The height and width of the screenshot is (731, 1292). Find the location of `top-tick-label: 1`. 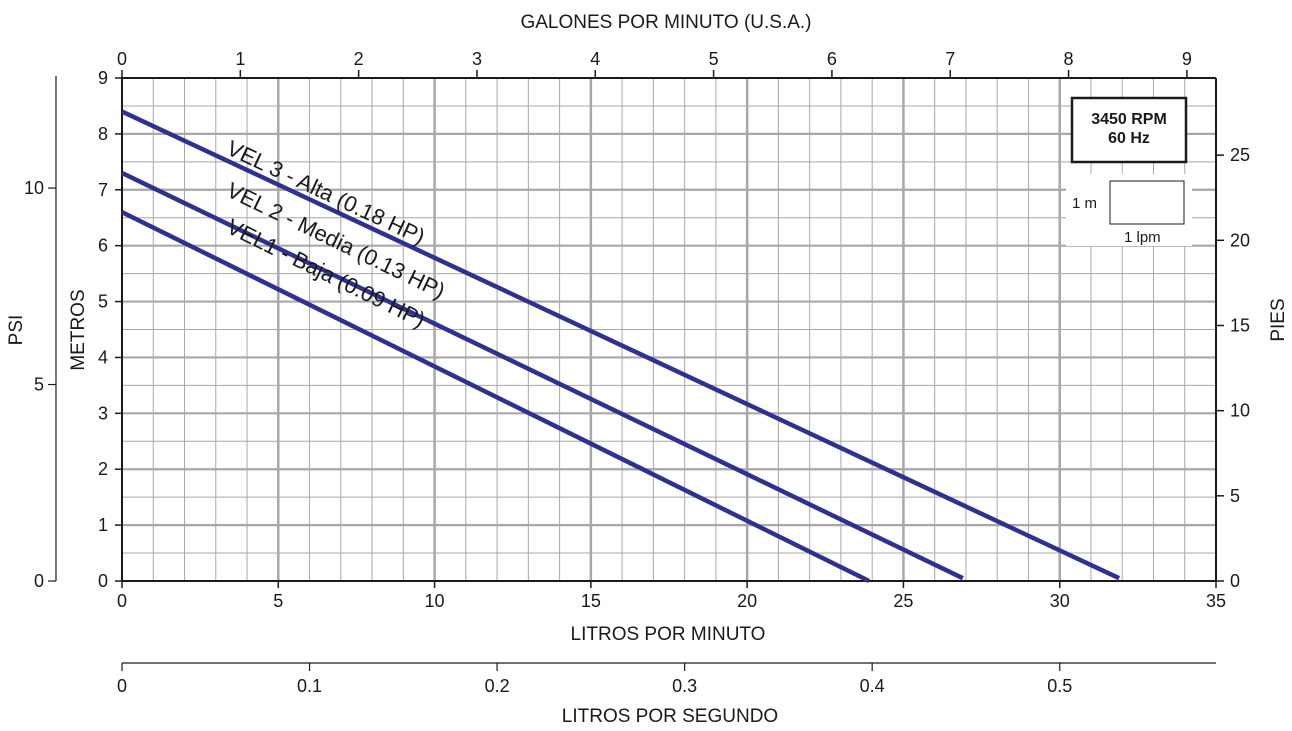

top-tick-label: 1 is located at coordinates (240, 59).